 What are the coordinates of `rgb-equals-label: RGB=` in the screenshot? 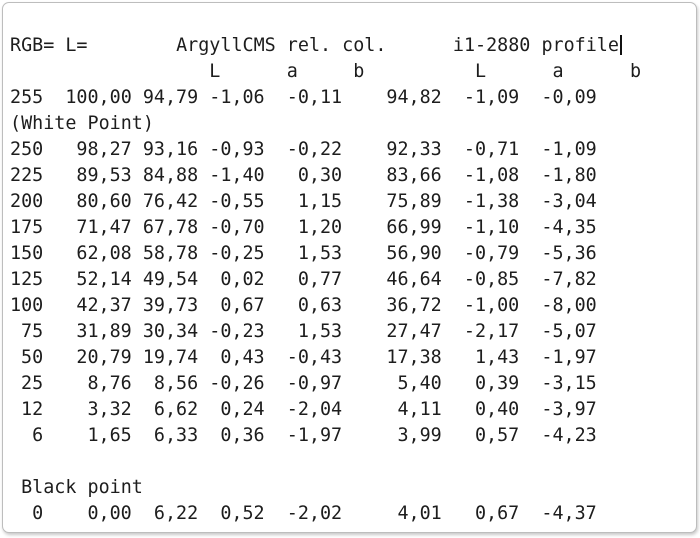 It's located at (32, 45).